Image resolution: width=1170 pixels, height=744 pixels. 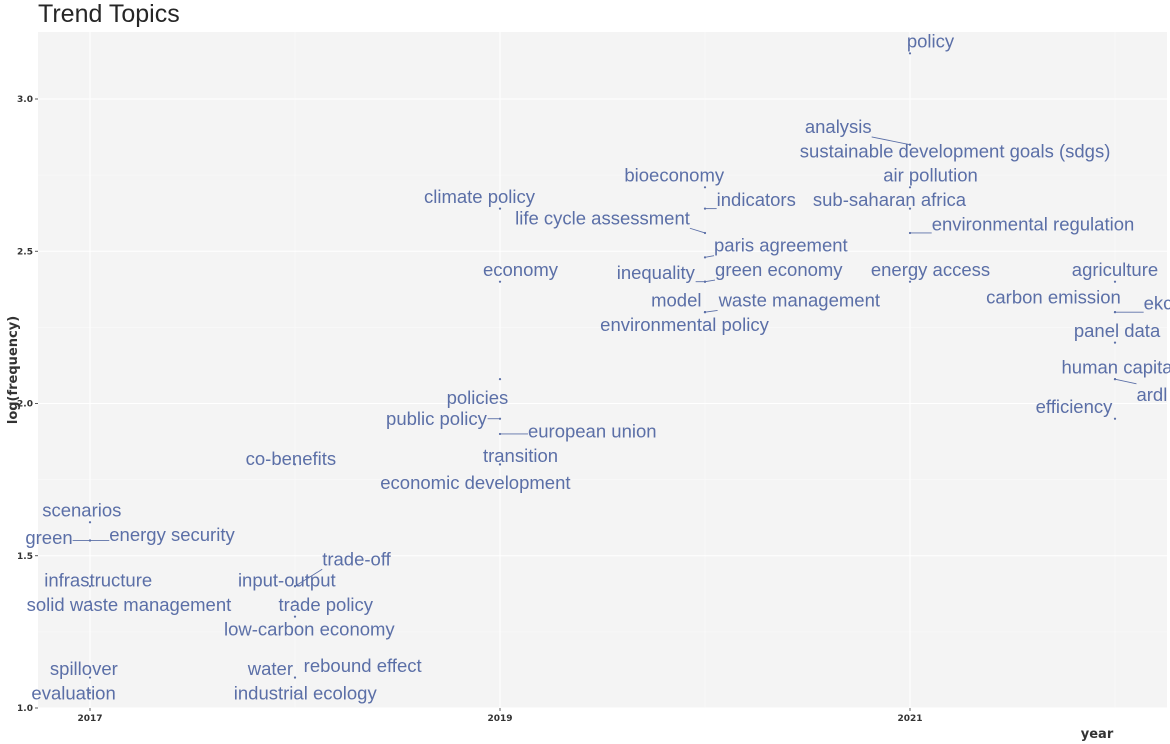 I want to click on point-evaluation, so click(x=90, y=692).